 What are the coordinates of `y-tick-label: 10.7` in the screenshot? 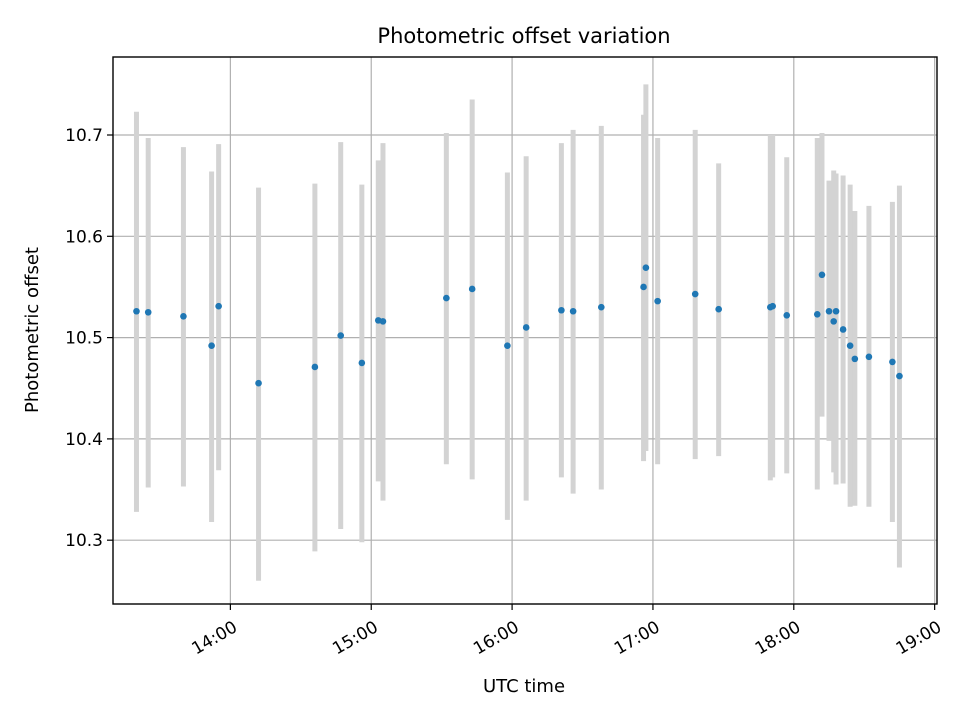 It's located at (84, 136).